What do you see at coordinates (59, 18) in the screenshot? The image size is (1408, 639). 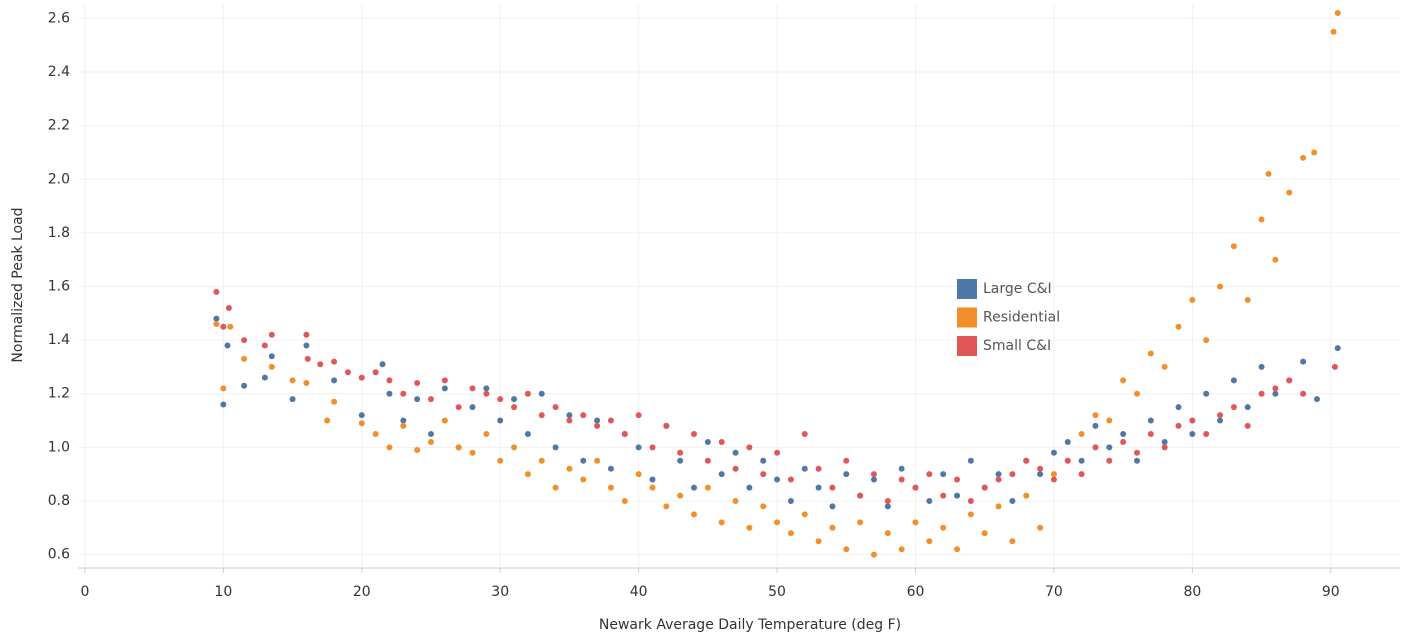 I see `y-tick-label: 2.6` at bounding box center [59, 18].